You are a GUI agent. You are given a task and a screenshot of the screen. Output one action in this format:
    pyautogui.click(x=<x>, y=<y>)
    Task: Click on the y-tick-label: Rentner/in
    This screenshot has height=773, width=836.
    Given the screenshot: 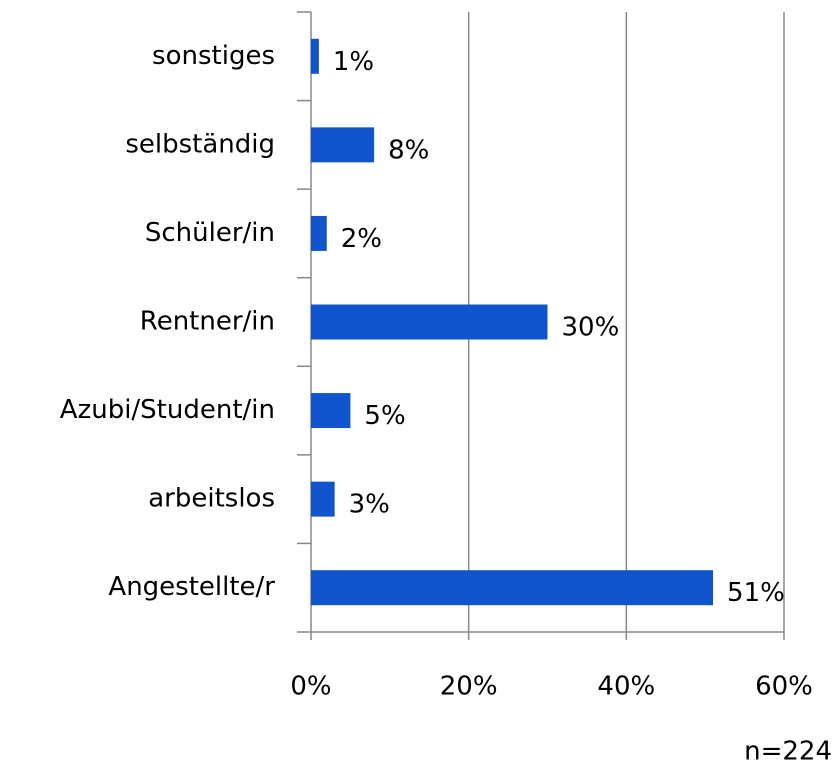 What is the action you would take?
    pyautogui.click(x=207, y=322)
    